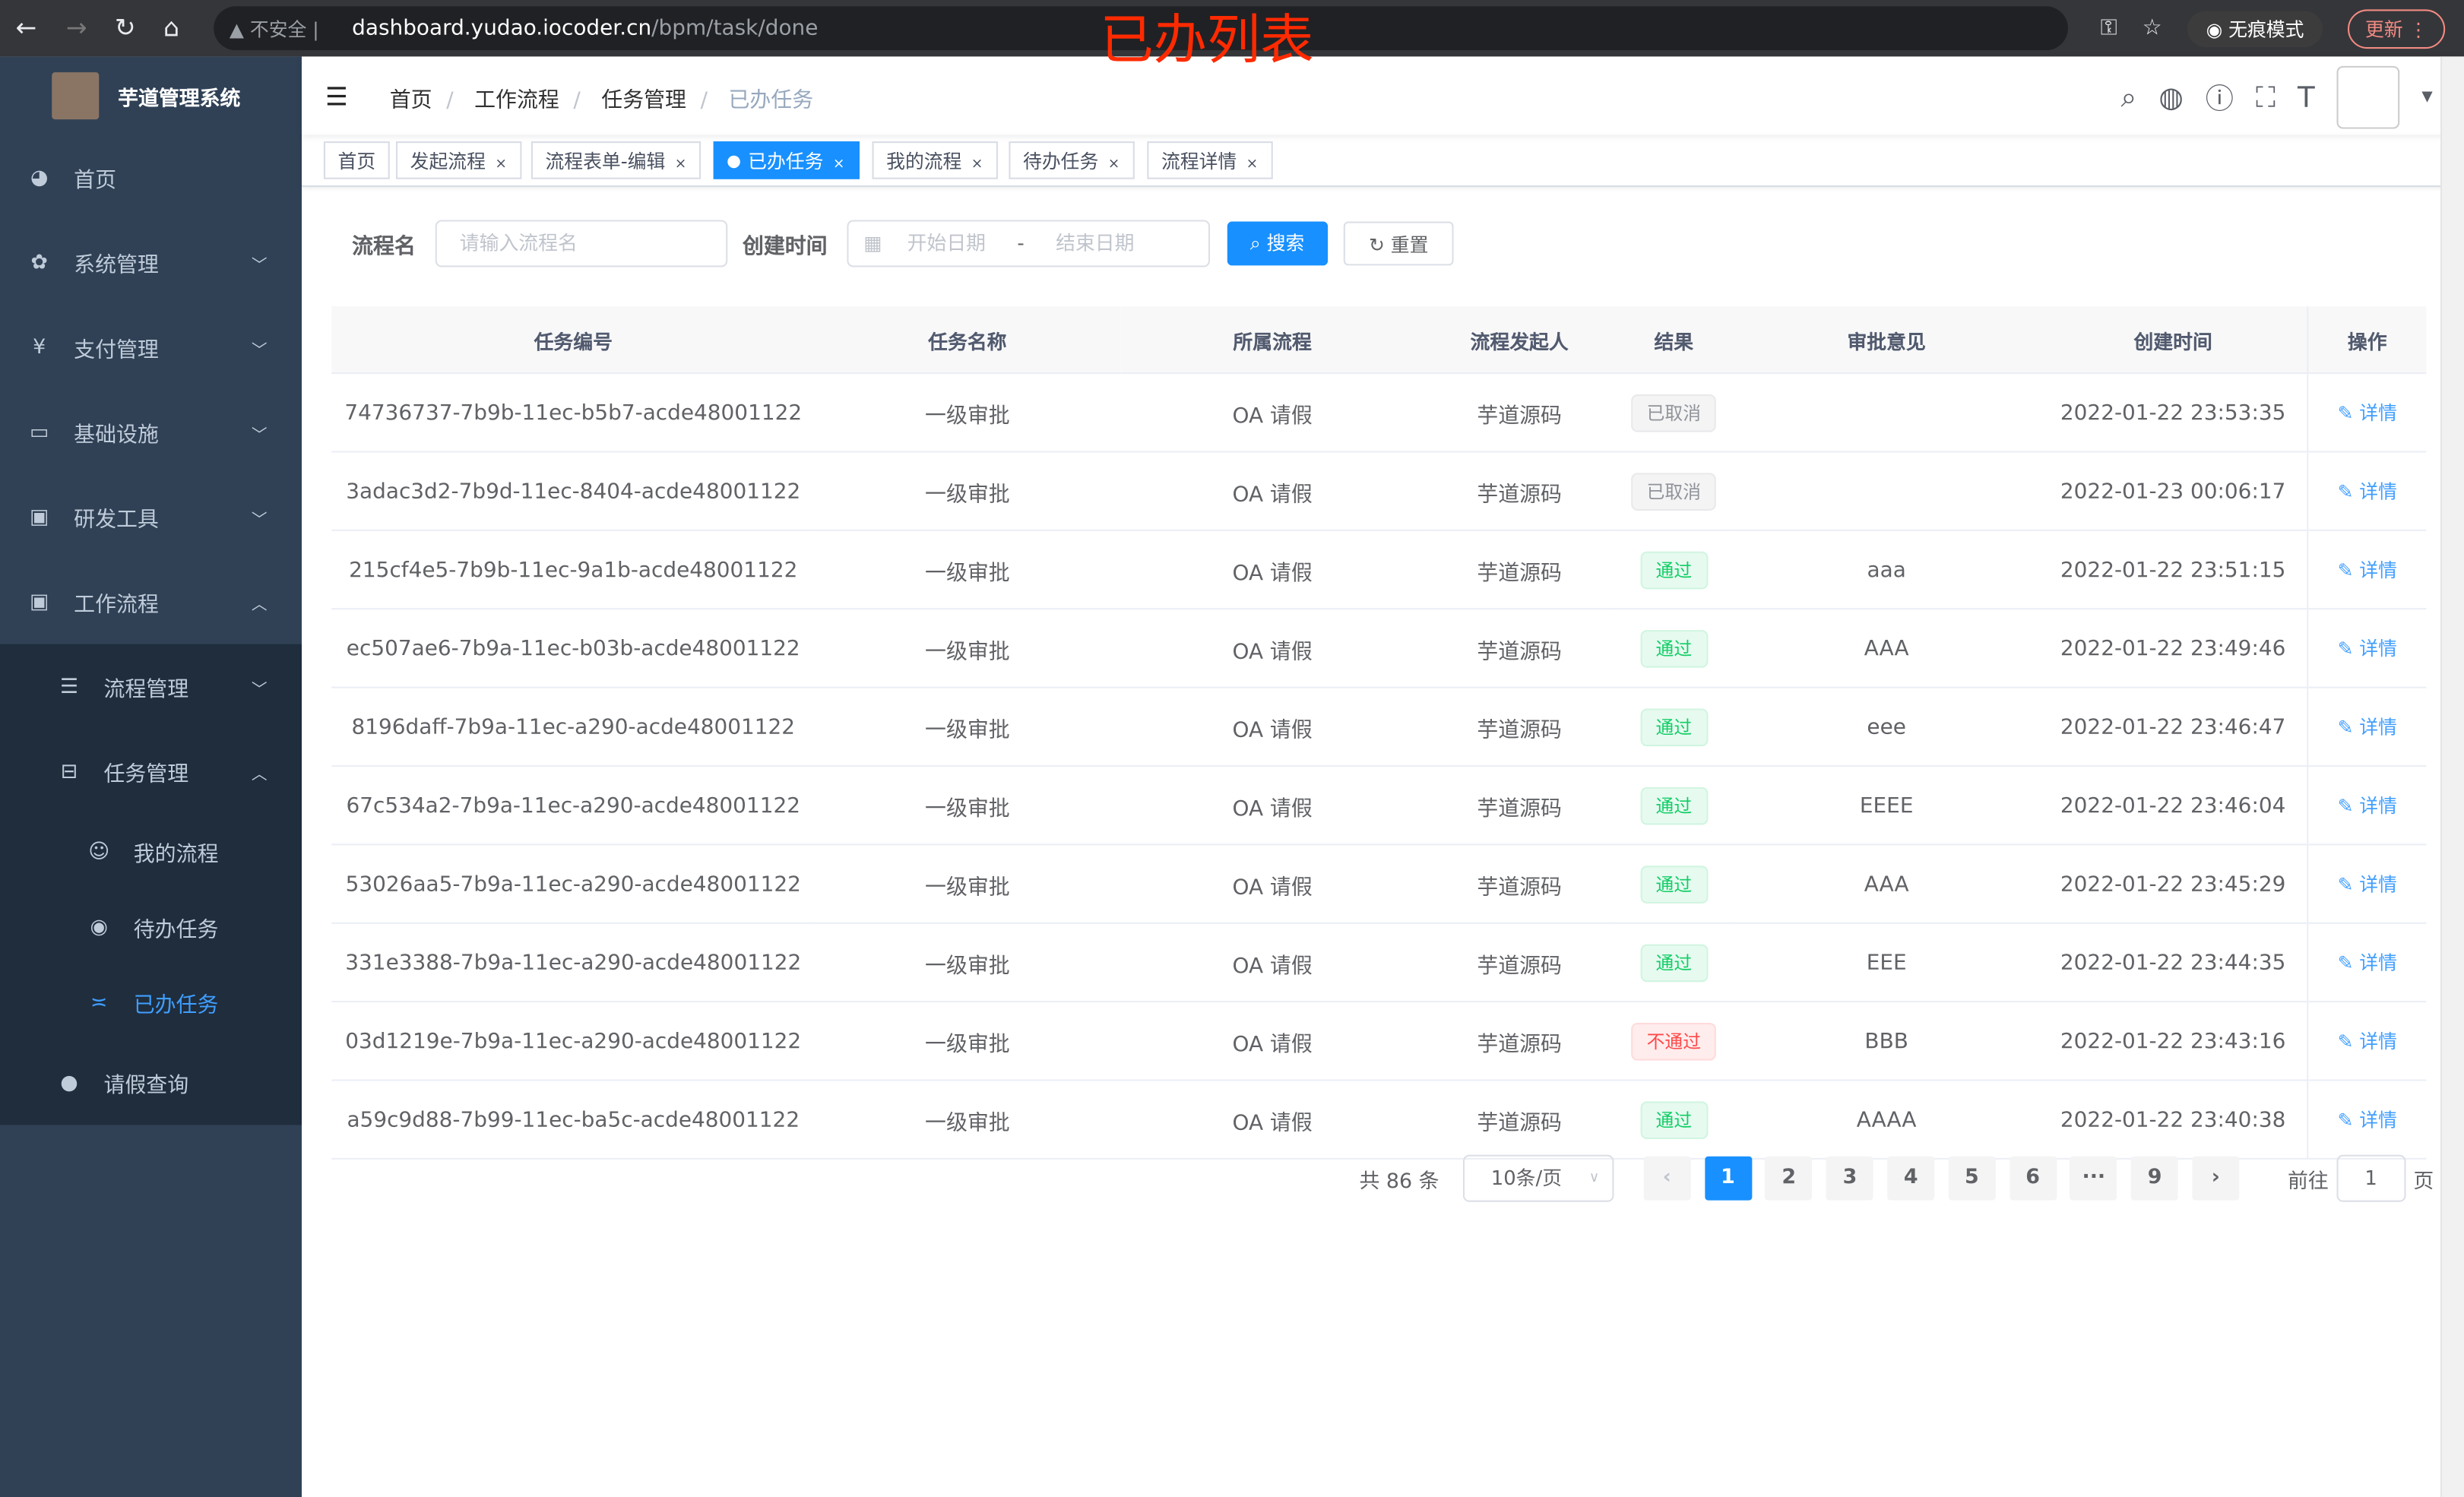 This screenshot has width=2464, height=1497. What do you see at coordinates (151, 262) in the screenshot?
I see `sidebar-item: ✿ 系统管理 ﹀` at bounding box center [151, 262].